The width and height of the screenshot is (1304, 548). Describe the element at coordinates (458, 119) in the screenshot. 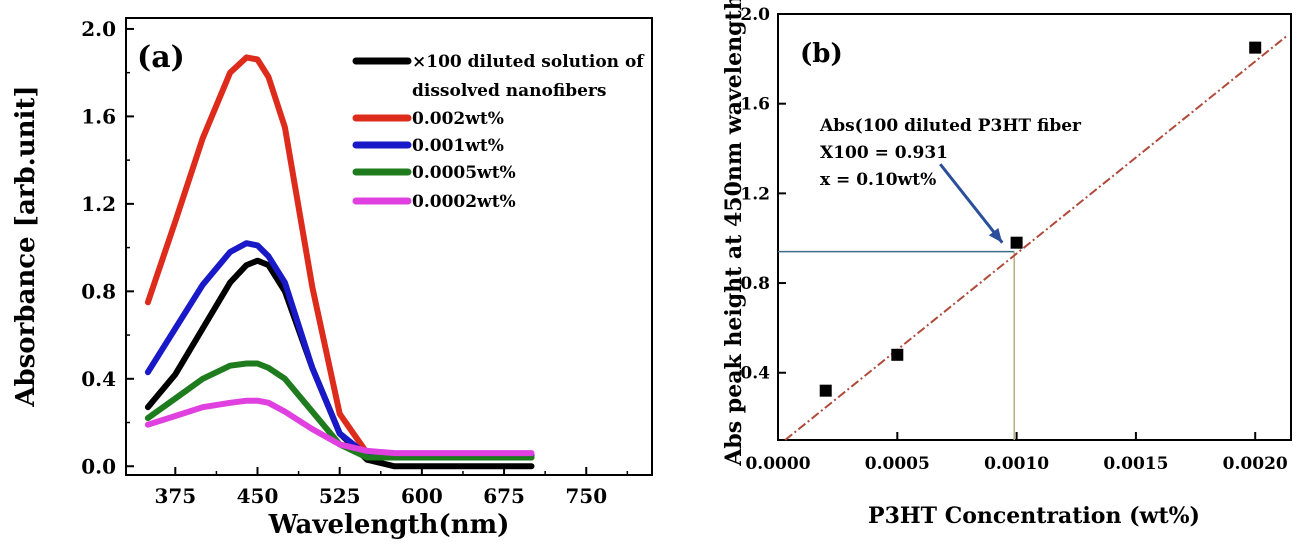

I see `panel-a-legend-label-1: 0.002wt%` at that location.